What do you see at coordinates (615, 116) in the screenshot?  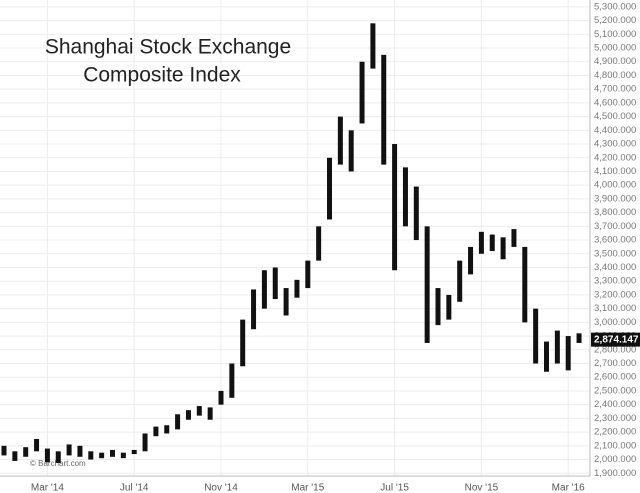 I see `y-tick-label: 4,500.000` at bounding box center [615, 116].